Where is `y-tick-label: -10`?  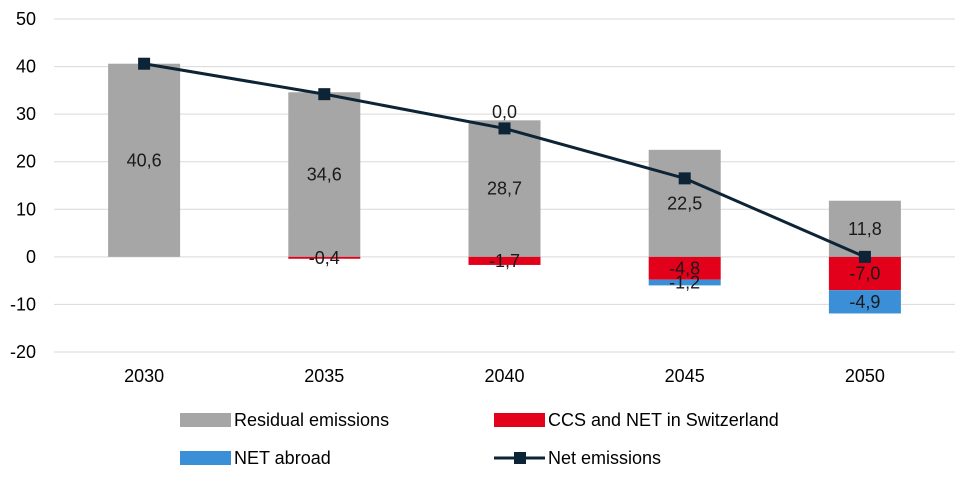 y-tick-label: -10 is located at coordinates (23, 304).